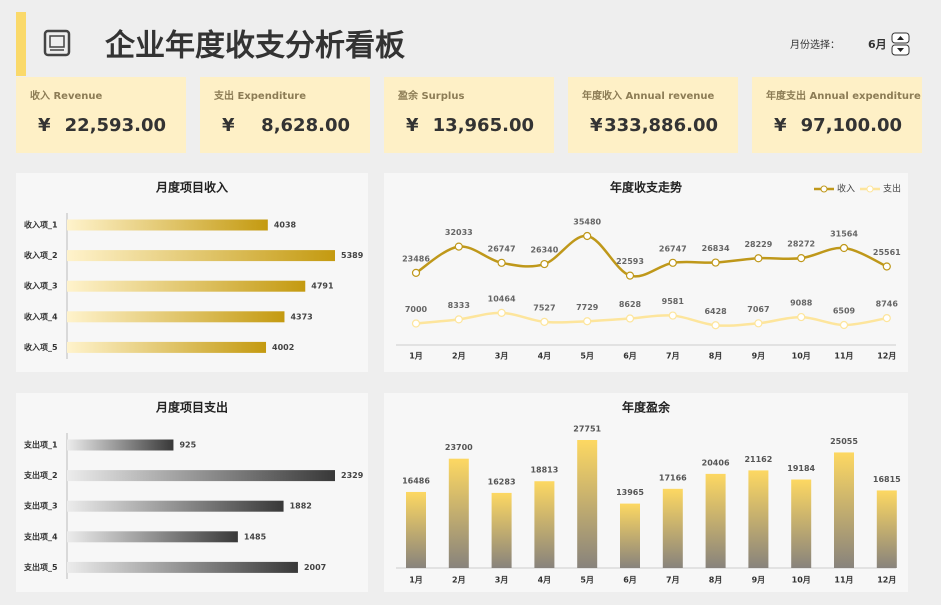 This screenshot has height=605, width=941. What do you see at coordinates (587, 429) in the screenshot?
I see `value-label: 27751` at bounding box center [587, 429].